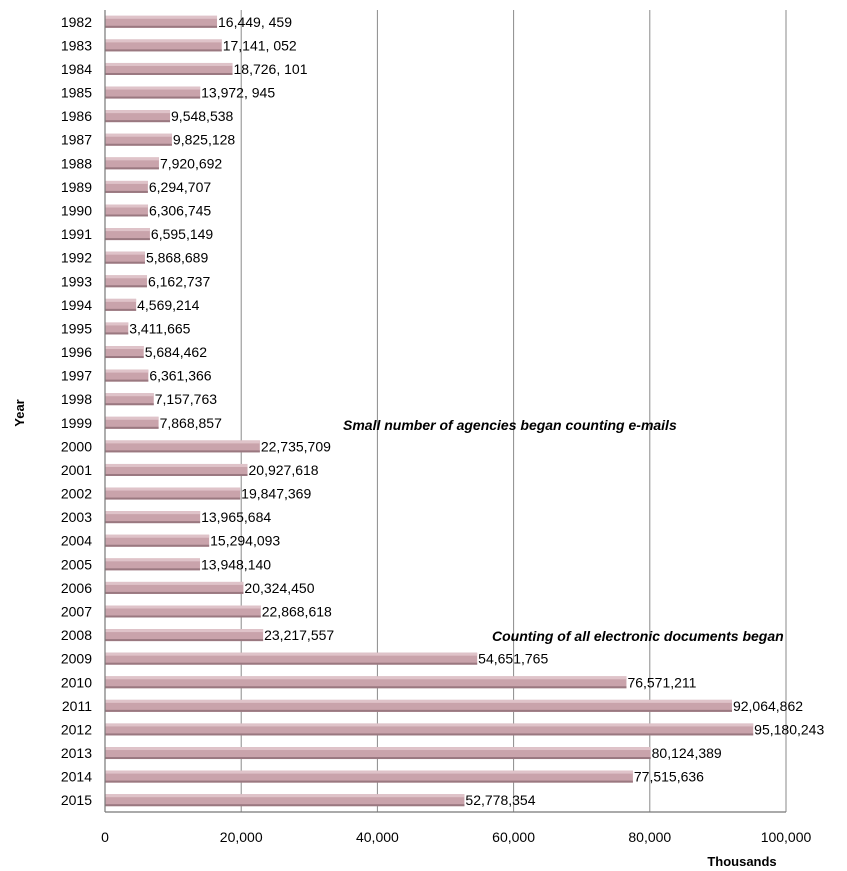 The height and width of the screenshot is (871, 847). Describe the element at coordinates (789, 729) in the screenshot. I see `data-label-2012: 95,180,243` at that location.